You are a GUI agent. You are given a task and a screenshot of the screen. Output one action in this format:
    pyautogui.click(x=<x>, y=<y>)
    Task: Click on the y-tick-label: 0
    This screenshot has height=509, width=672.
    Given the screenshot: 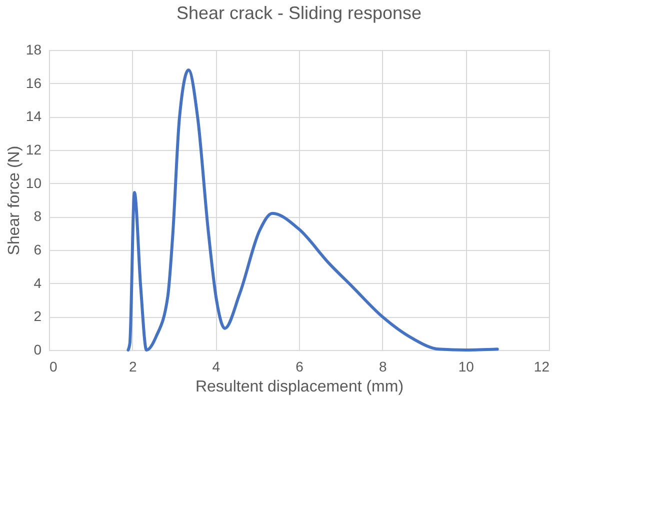 What is the action you would take?
    pyautogui.click(x=38, y=350)
    